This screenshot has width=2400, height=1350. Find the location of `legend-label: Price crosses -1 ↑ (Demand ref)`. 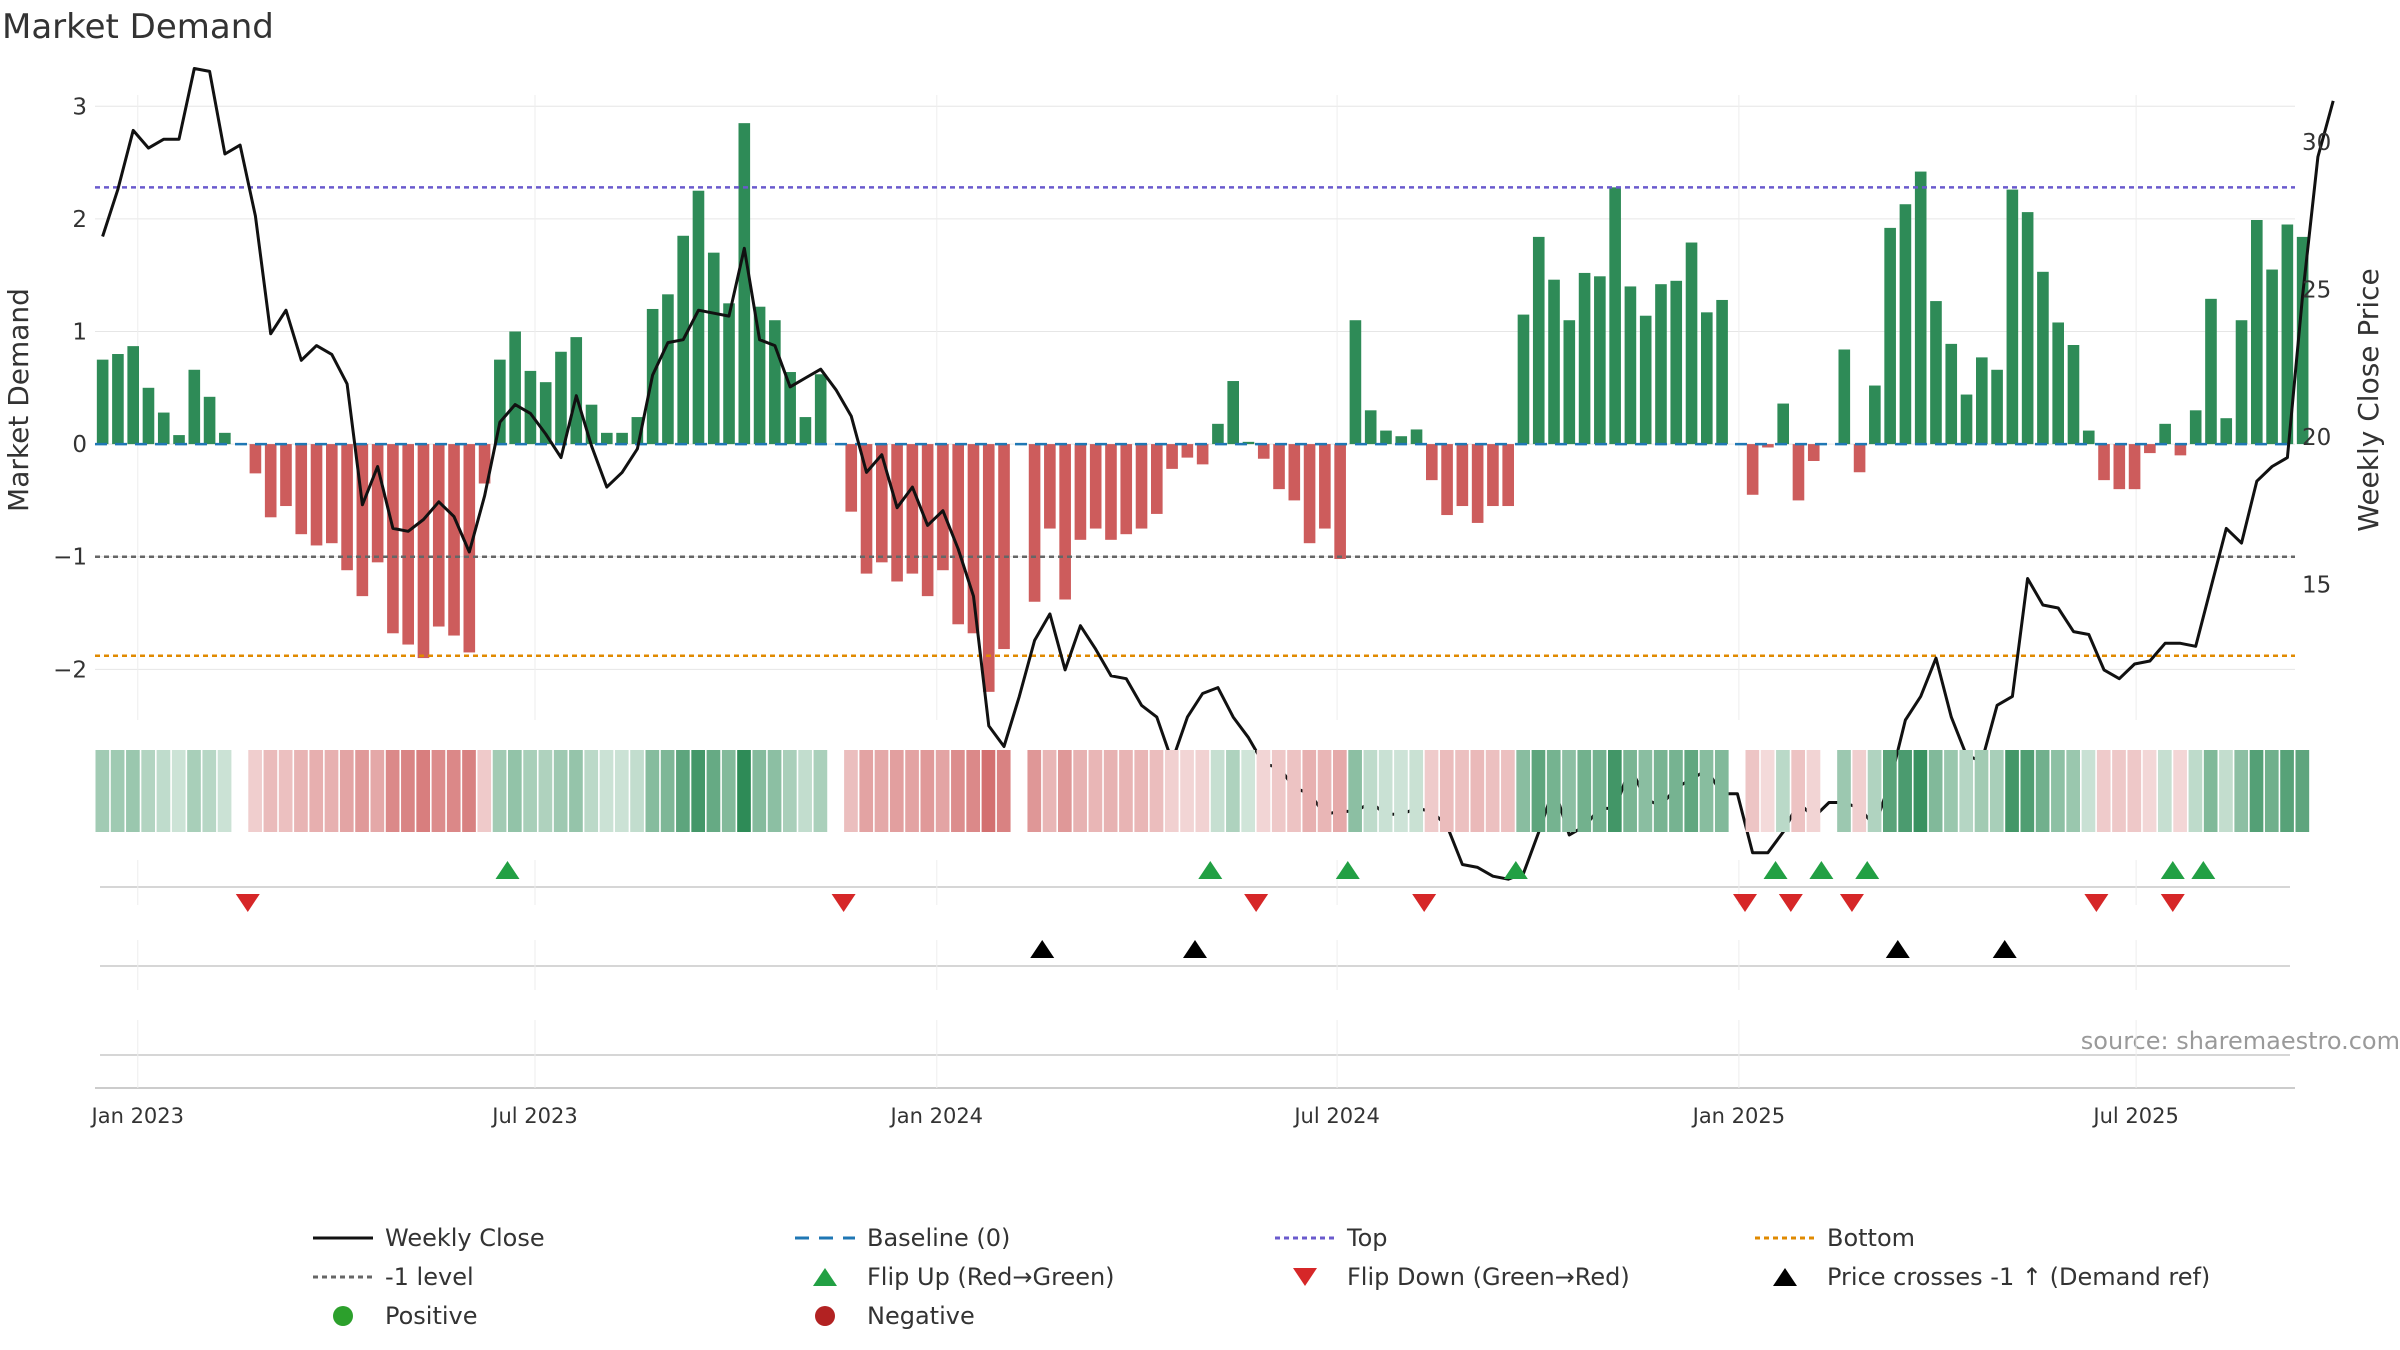

legend-label: Price crosses -1 ↑ (Demand ref) is located at coordinates (2018, 1277).